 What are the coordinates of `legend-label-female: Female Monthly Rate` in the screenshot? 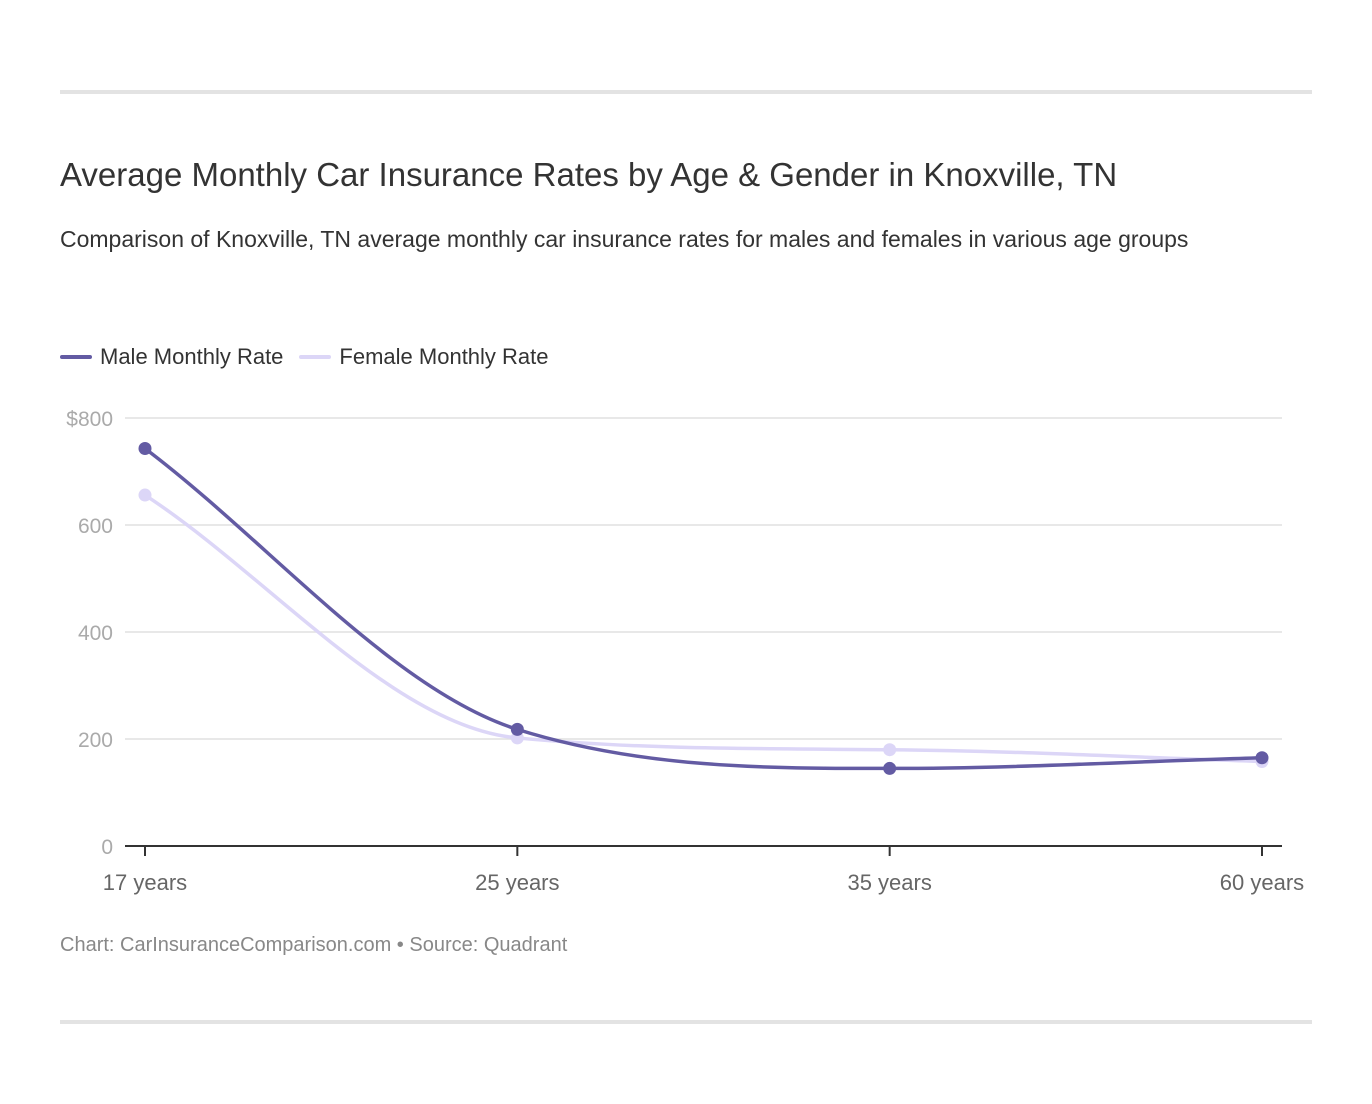 It's located at (444, 356).